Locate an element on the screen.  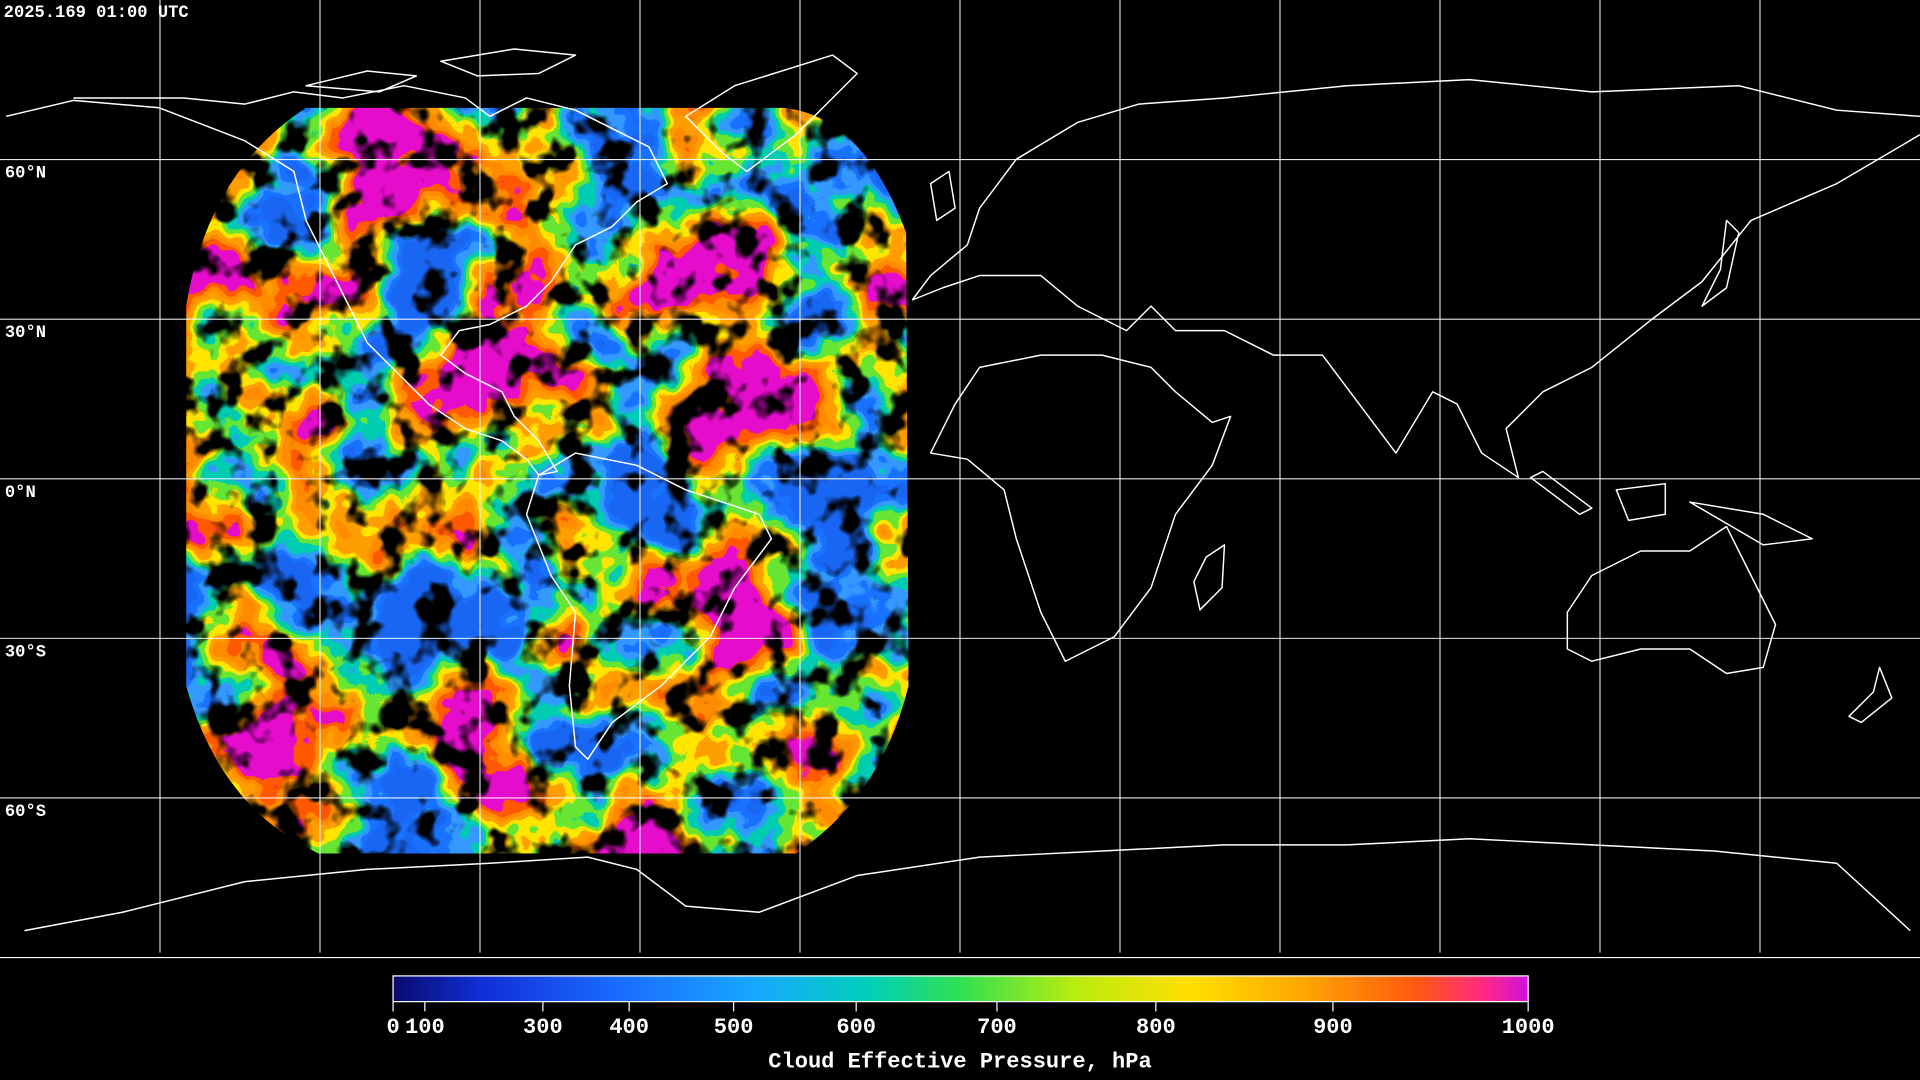
colorbar-label: Cloud Effective Pressure, hPa is located at coordinates (959, 1061).